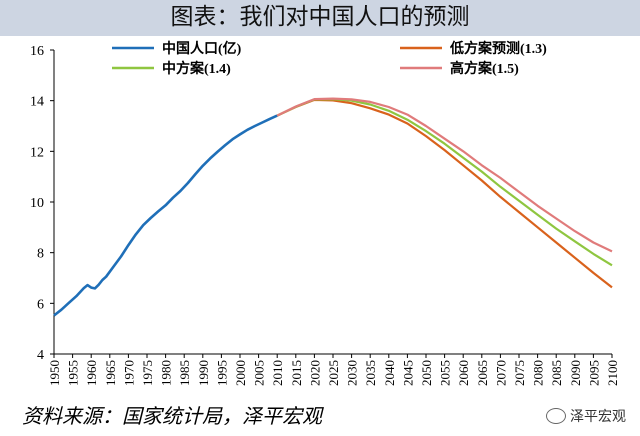  I want to click on x-tick-label: 1960, so click(91, 373).